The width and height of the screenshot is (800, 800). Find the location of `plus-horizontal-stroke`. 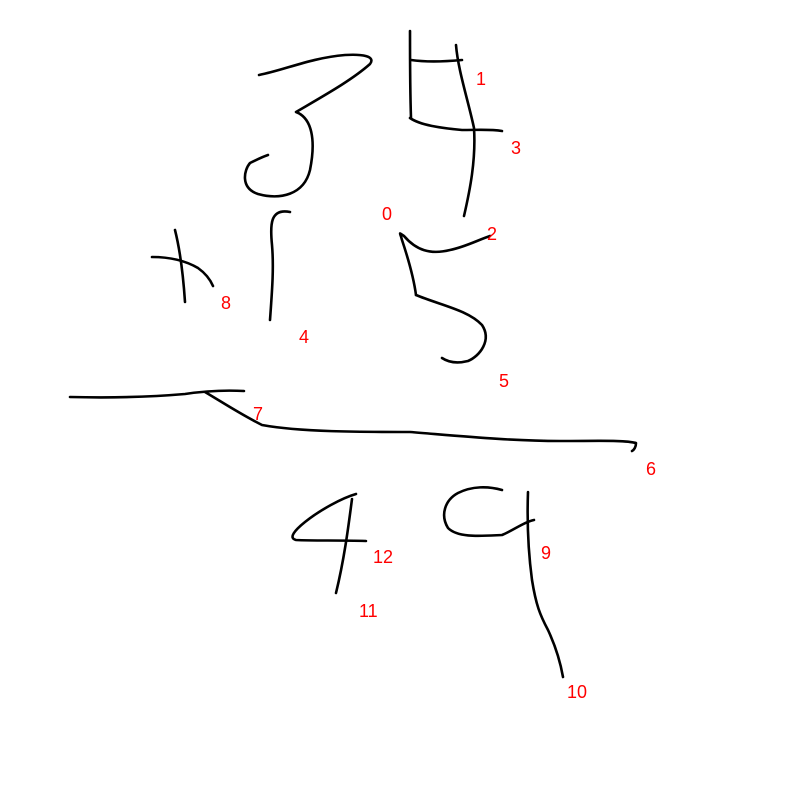

plus-horizontal-stroke is located at coordinates (182, 271).